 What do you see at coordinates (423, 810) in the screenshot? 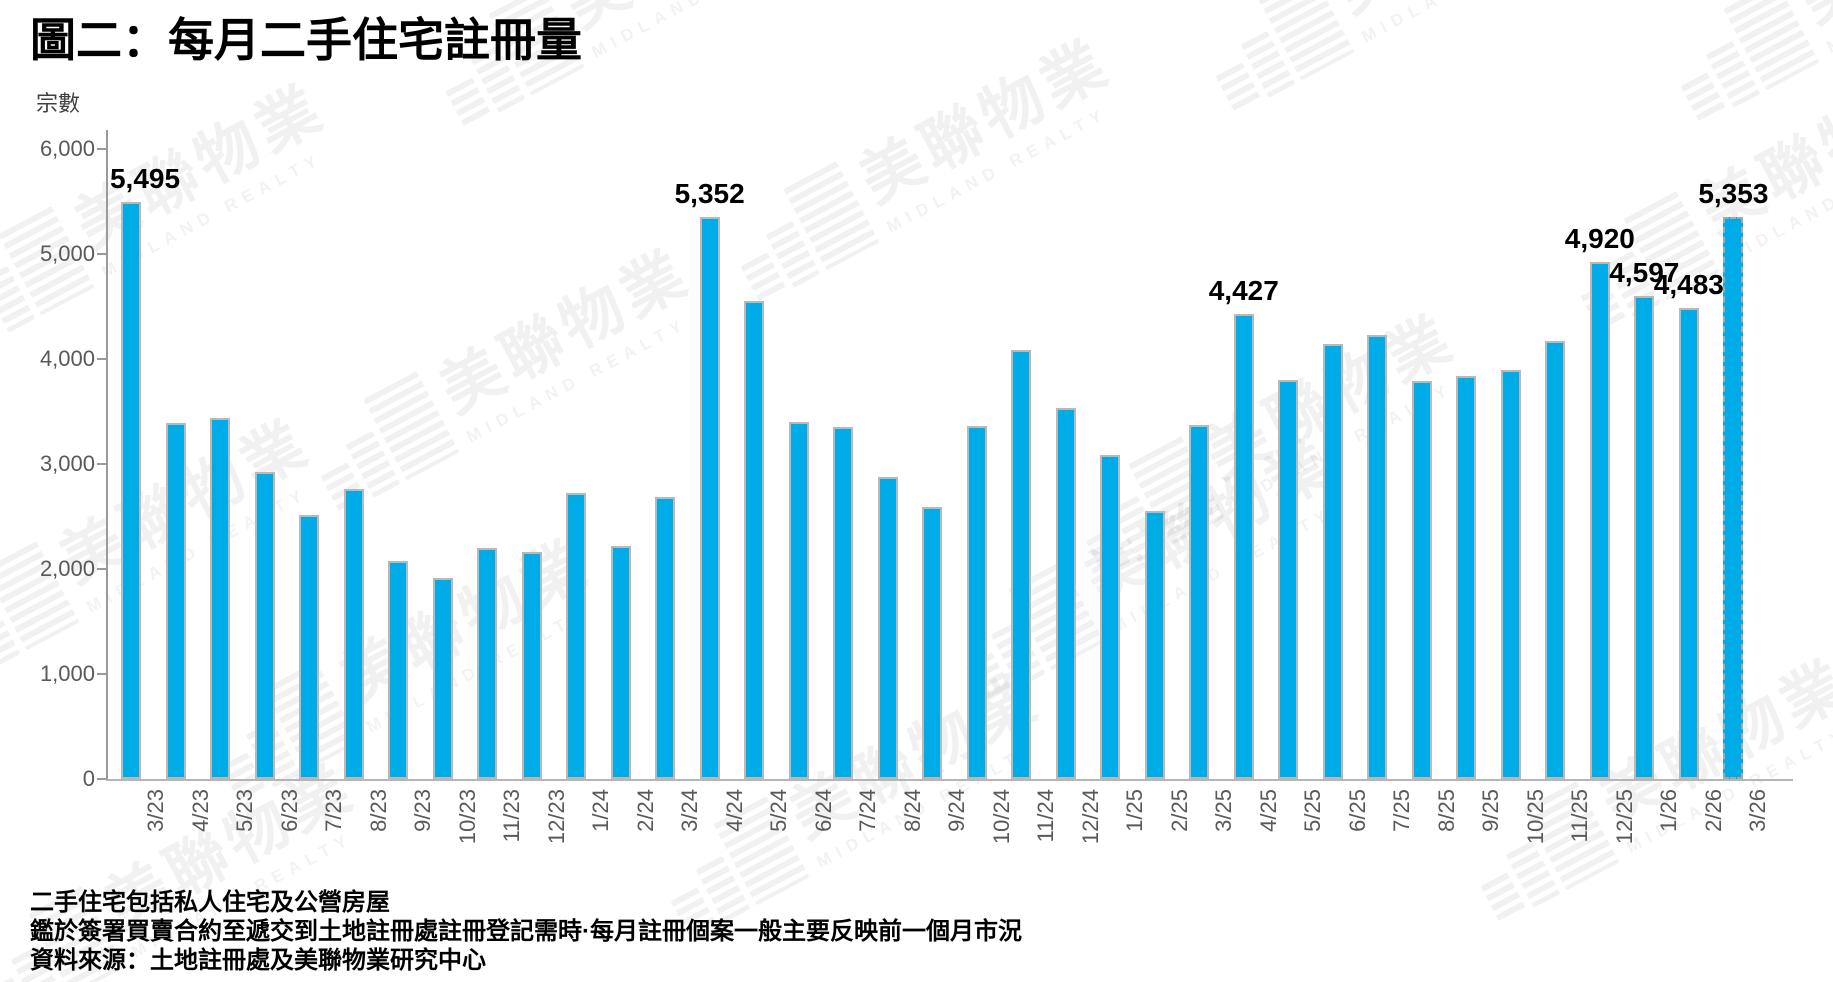
I see `x-tick-label-9-23: 9/23` at bounding box center [423, 810].